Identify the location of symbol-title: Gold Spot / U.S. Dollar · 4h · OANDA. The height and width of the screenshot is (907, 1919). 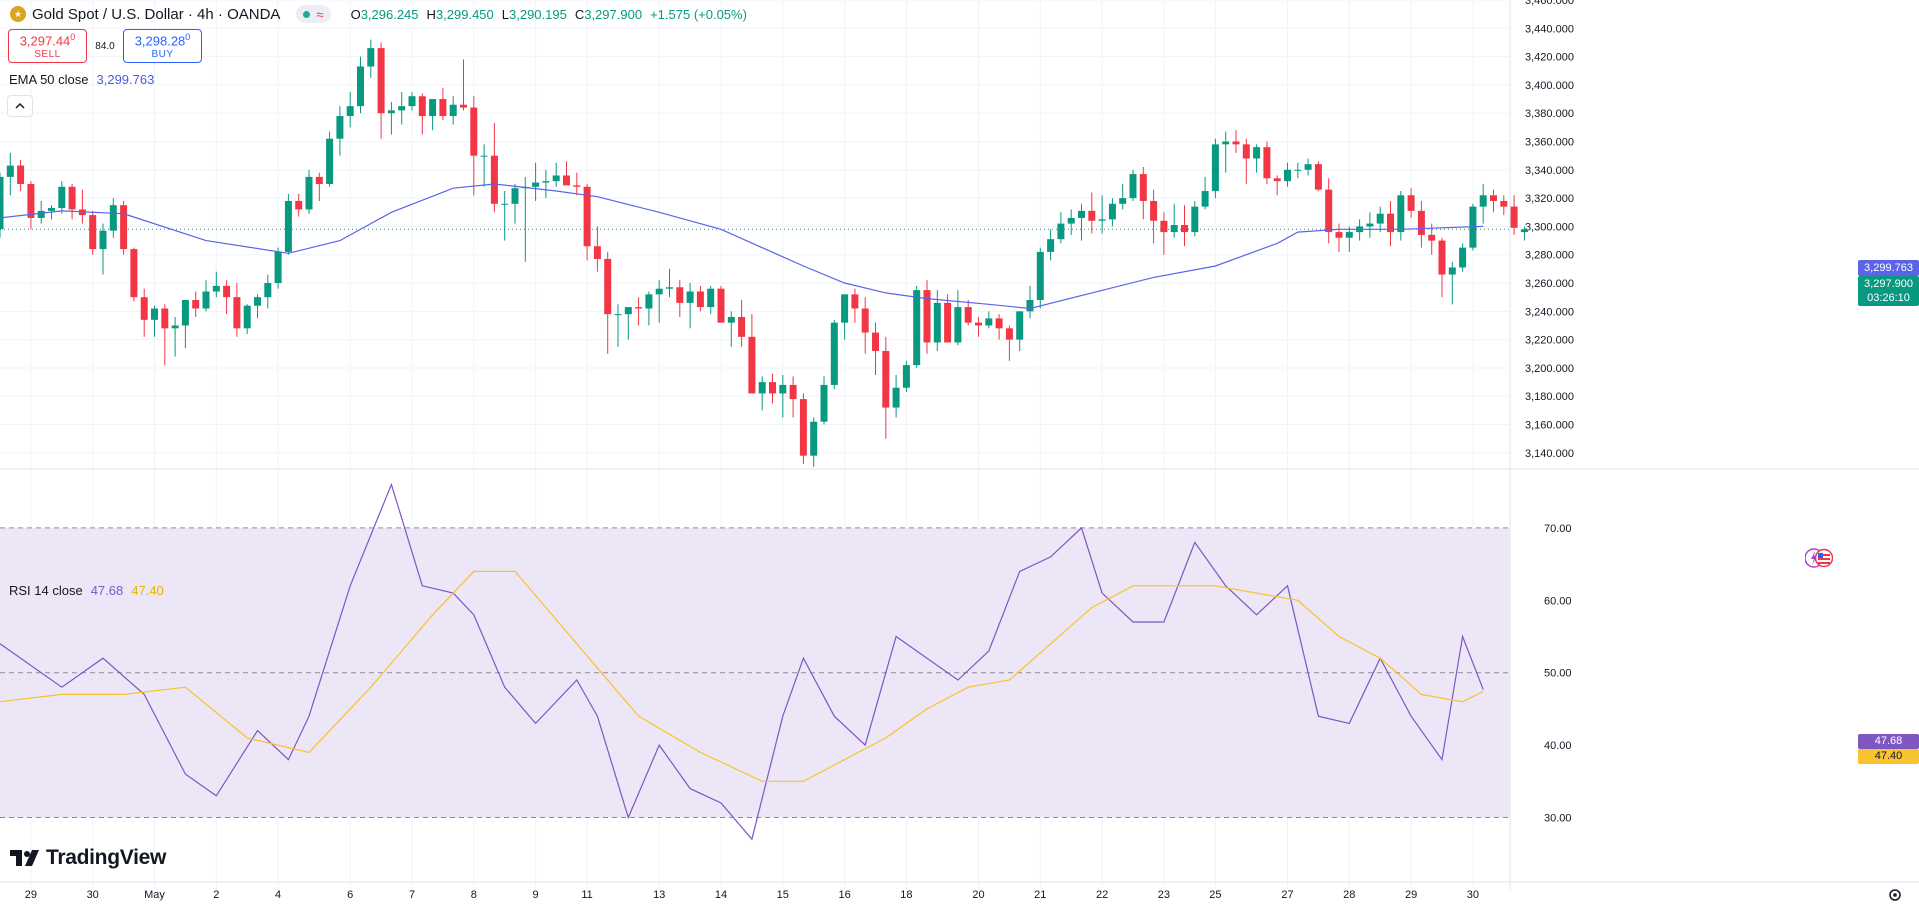
(156, 14).